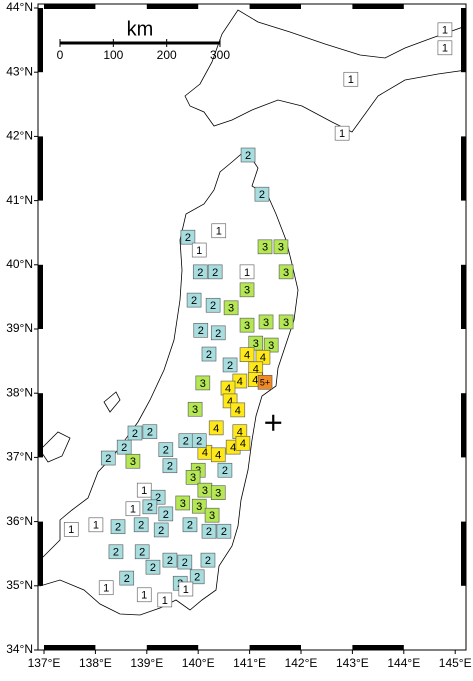 This screenshot has height=681, width=473. I want to click on lat-tick-label: 42°N, so click(19, 136).